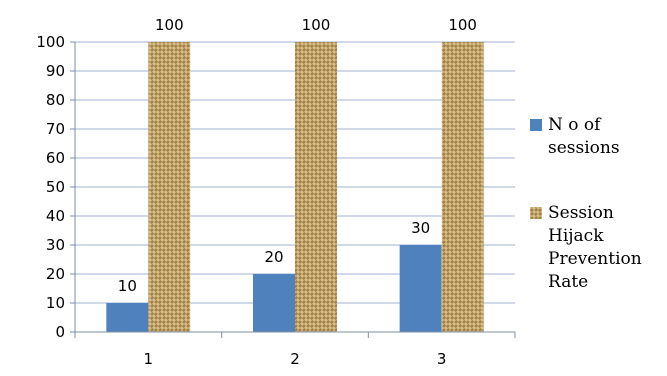 Image resolution: width=667 pixels, height=376 pixels. Describe the element at coordinates (55, 129) in the screenshot. I see `y-tick-label: 70` at that location.